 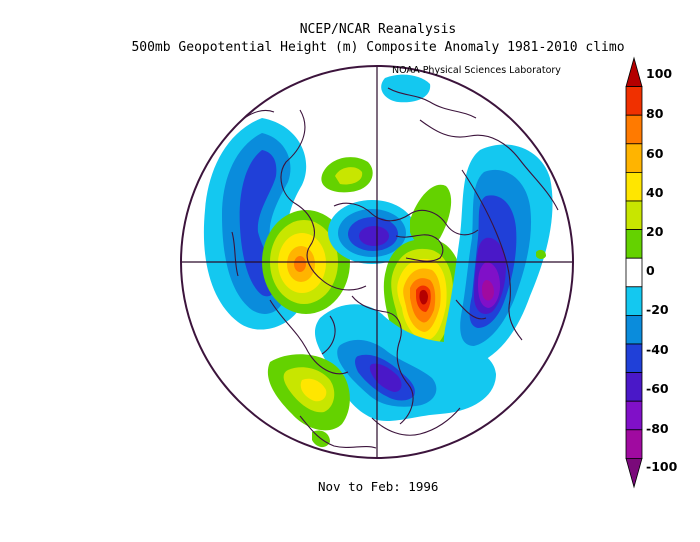 What do you see at coordinates (541, 254) in the screenshot?
I see `anomaly-small-green` at bounding box center [541, 254].